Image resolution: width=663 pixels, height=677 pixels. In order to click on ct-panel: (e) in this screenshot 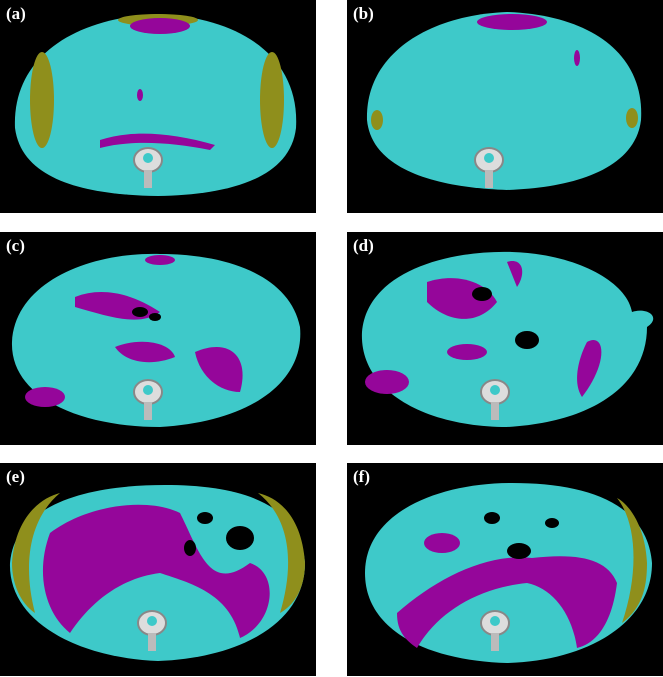, I will do `click(158, 569)`.